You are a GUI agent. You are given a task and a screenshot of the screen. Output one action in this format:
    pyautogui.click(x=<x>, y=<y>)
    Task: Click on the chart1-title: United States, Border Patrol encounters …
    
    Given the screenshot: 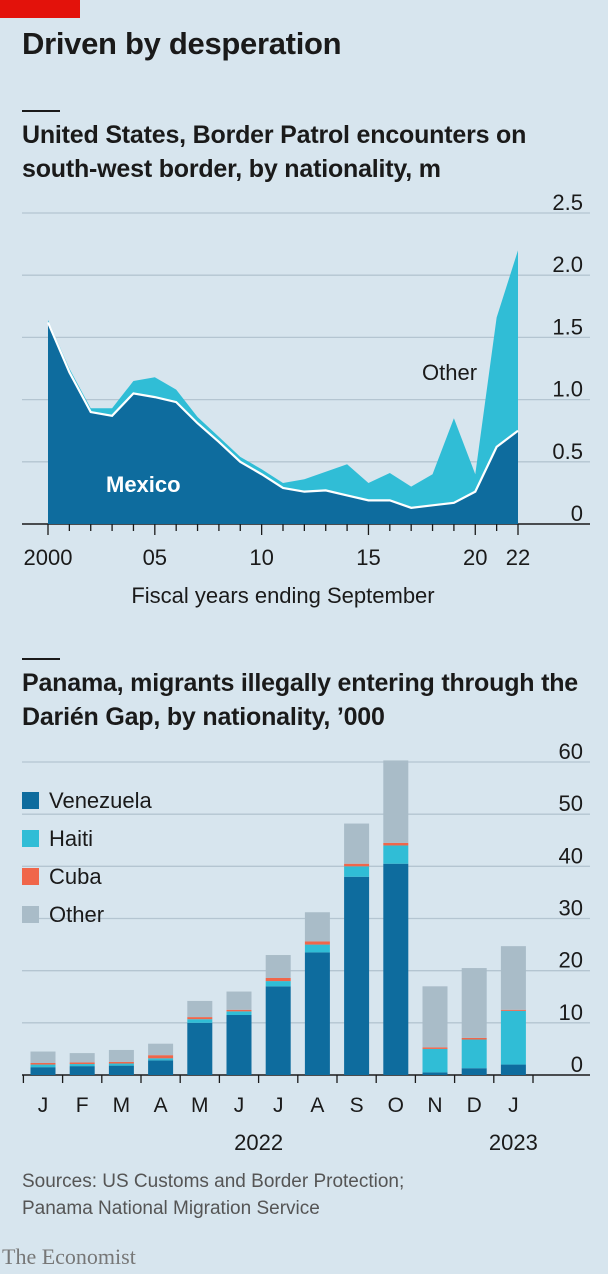 What is the action you would take?
    pyautogui.click(x=274, y=152)
    